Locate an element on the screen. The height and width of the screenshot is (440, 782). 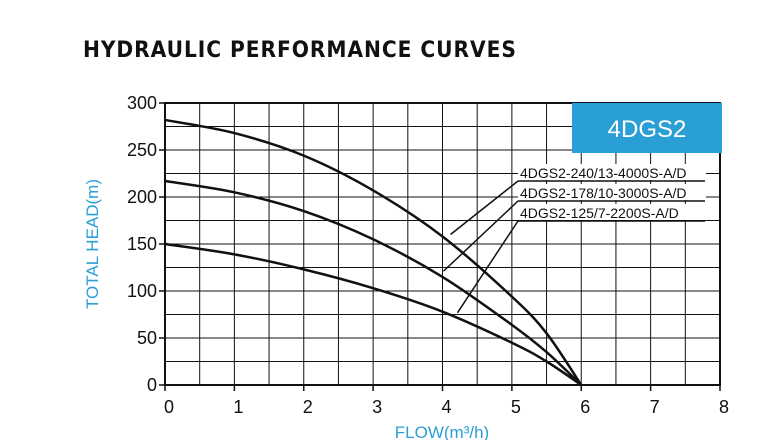
model-badge-box is located at coordinates (647, 128).